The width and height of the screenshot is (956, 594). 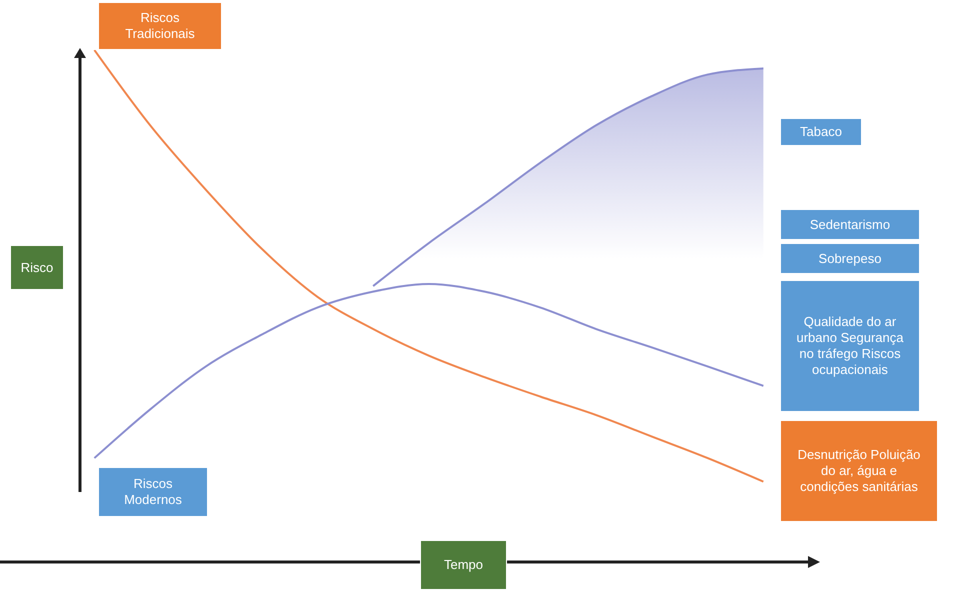 What do you see at coordinates (850, 346) in the screenshot?
I see `label-box: Qualidade do ar urbano Segurança no tráfego Riscos ocupacionais` at bounding box center [850, 346].